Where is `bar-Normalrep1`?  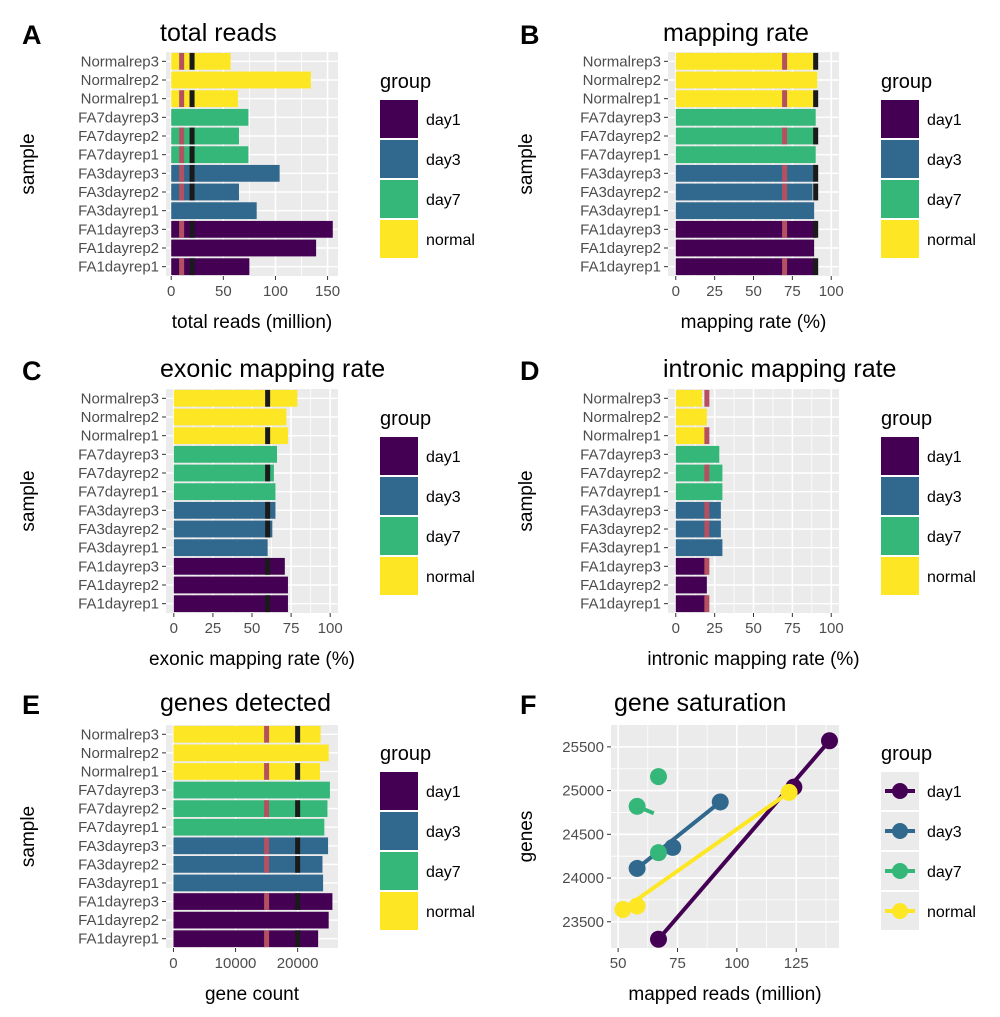 bar-Normalrep1 is located at coordinates (246, 771).